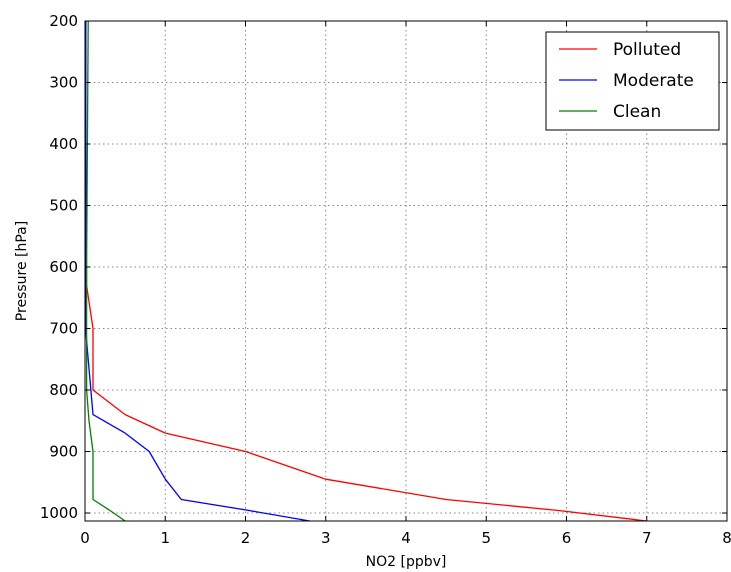 The width and height of the screenshot is (731, 572). I want to click on x-tick-labels: 0 1 2 3 4 5 6 7 8, so click(405, 538).